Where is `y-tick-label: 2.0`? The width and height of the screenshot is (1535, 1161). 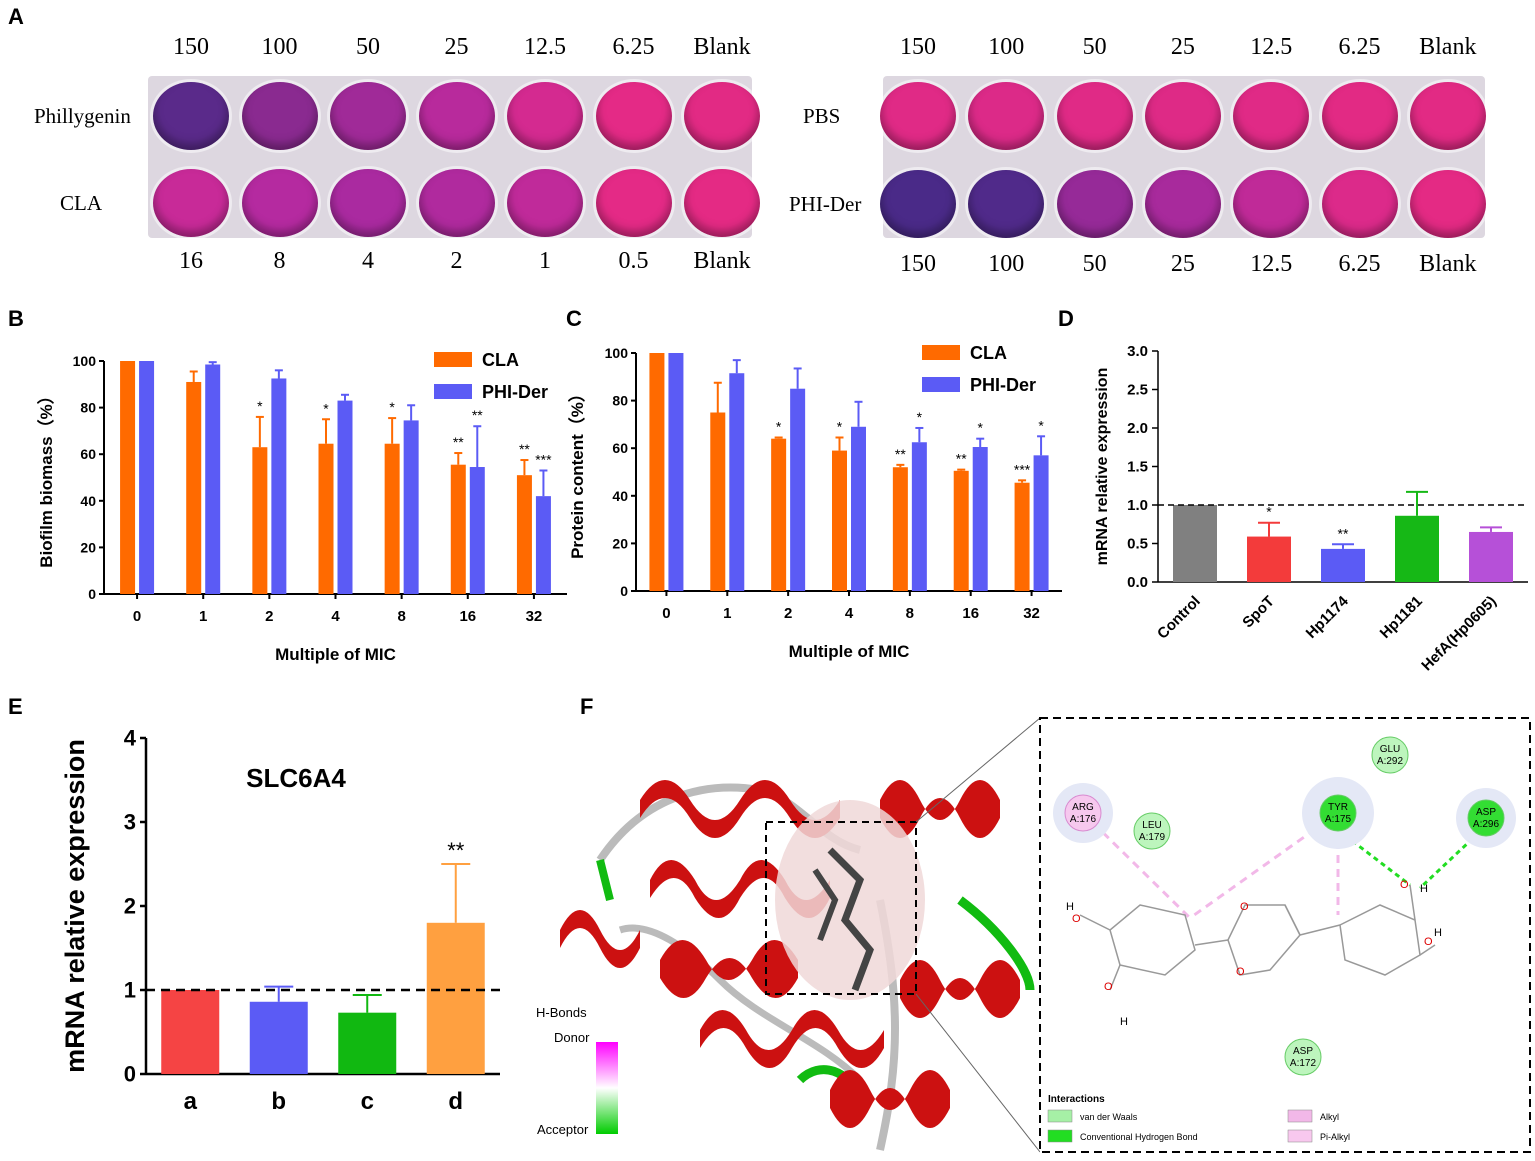
y-tick-label: 2.0 is located at coordinates (1137, 428).